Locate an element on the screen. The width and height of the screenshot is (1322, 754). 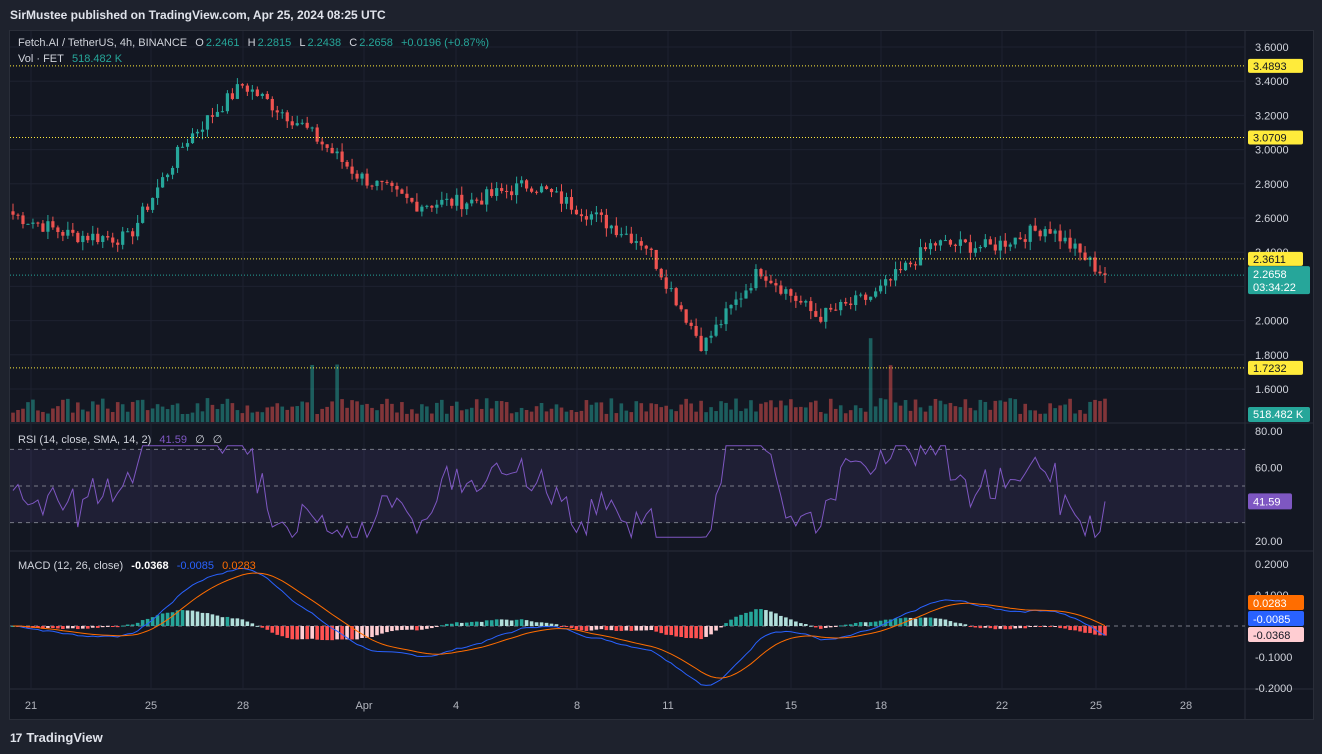
volume-badge-text: 518.482 K is located at coordinates (1278, 415).